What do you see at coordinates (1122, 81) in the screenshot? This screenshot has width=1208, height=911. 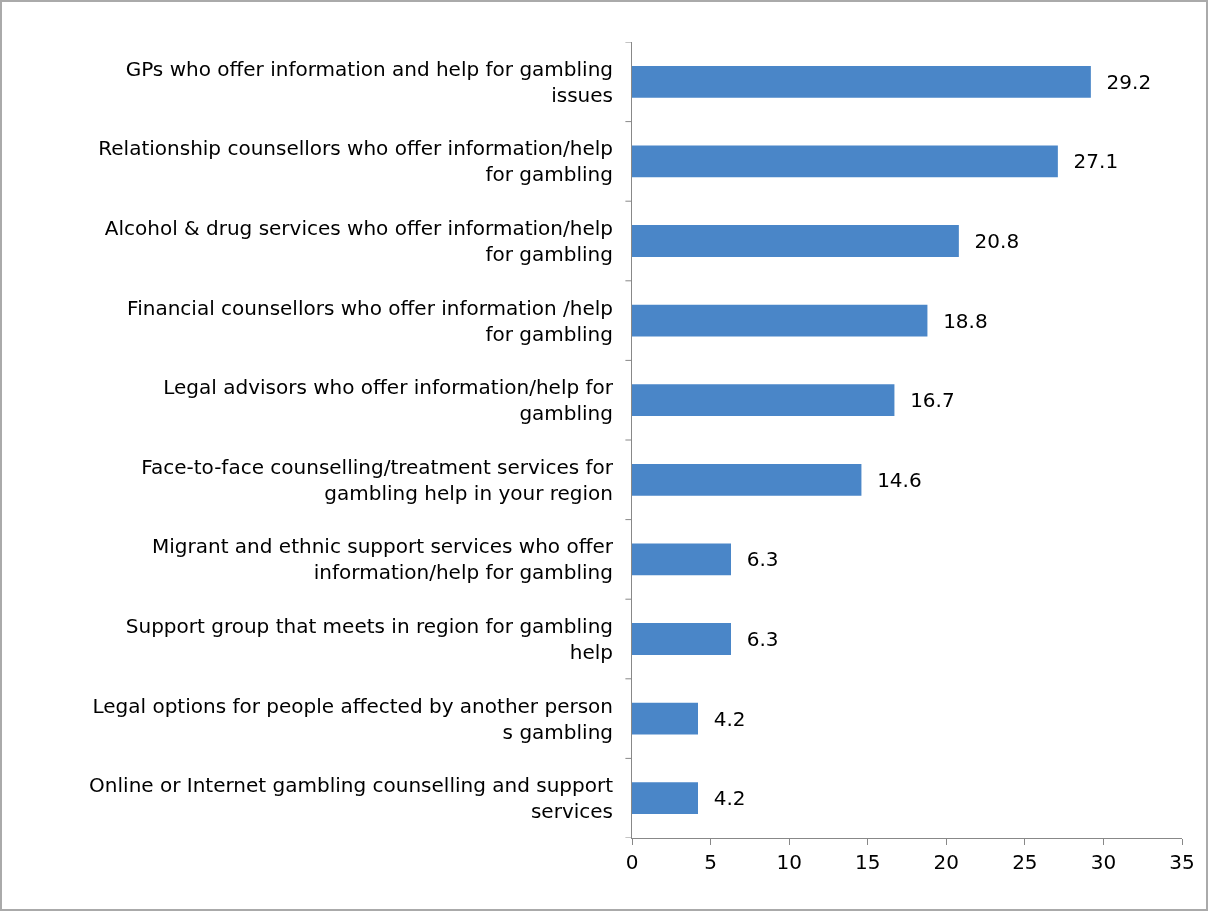 I see `data-label: 29.2` at bounding box center [1122, 81].